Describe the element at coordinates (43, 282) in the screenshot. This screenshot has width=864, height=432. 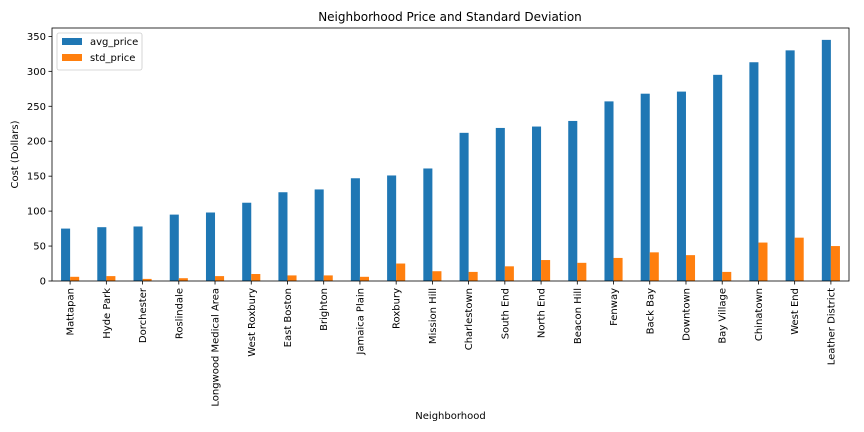
I see `y-tick-label-0: 0` at that location.